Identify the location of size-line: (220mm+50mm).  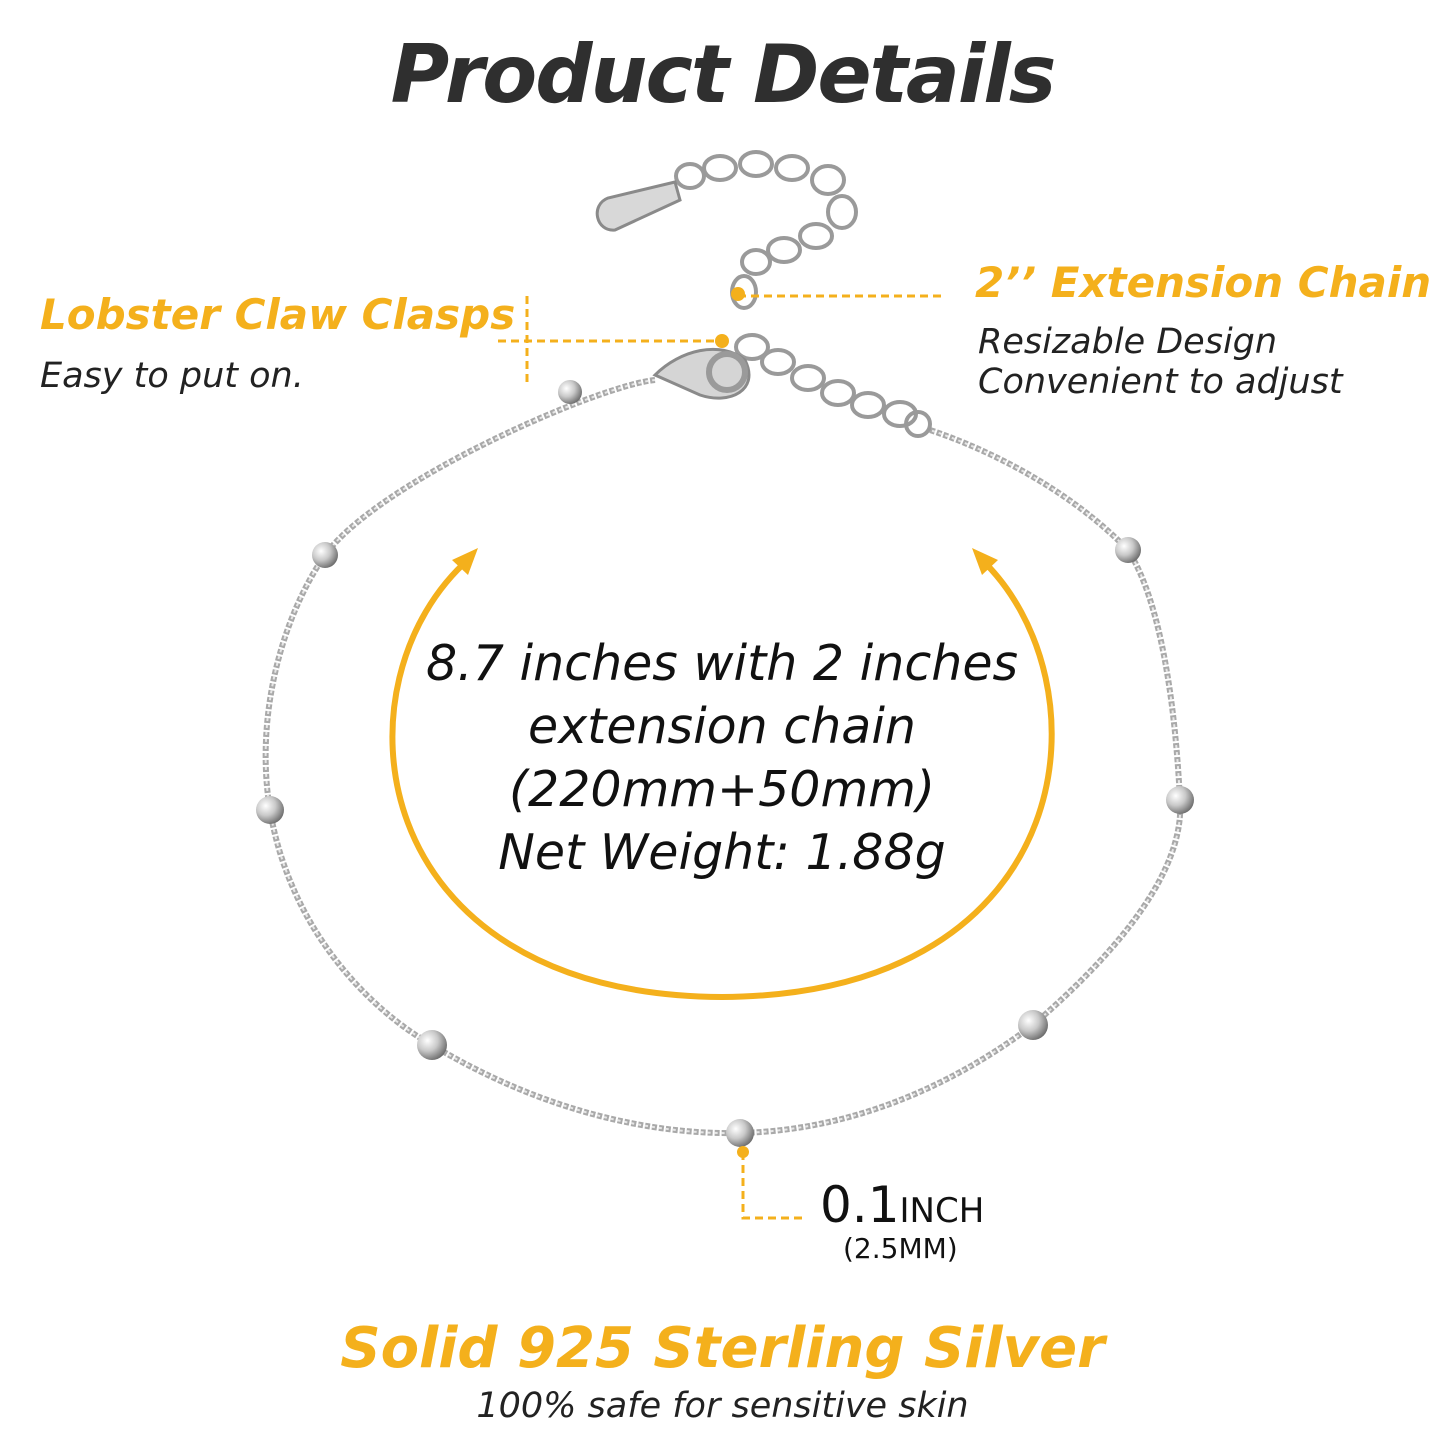
(722, 789).